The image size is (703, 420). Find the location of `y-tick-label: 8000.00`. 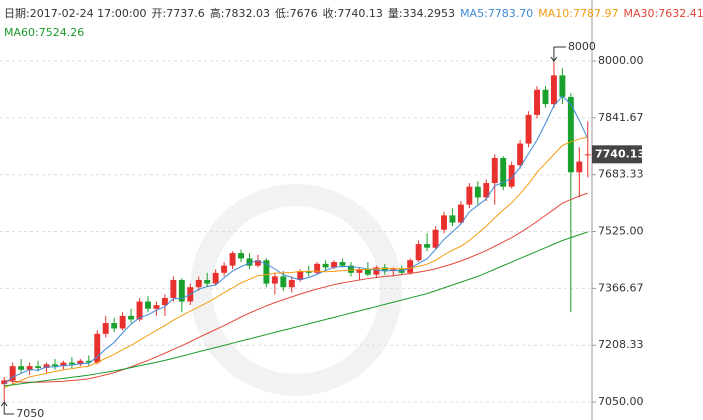

y-tick-label: 8000.00 is located at coordinates (621, 60).